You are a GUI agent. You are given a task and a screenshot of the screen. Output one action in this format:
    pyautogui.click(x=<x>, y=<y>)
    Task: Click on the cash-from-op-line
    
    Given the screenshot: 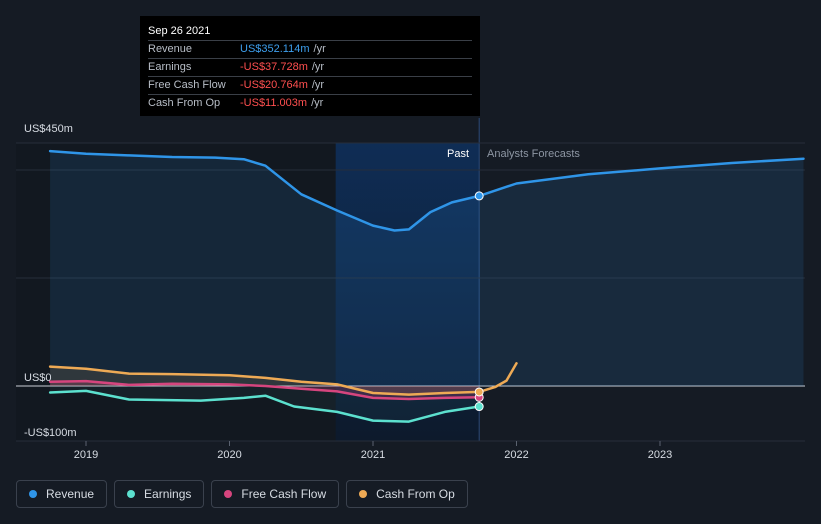 What is the action you would take?
    pyautogui.click(x=264, y=380)
    